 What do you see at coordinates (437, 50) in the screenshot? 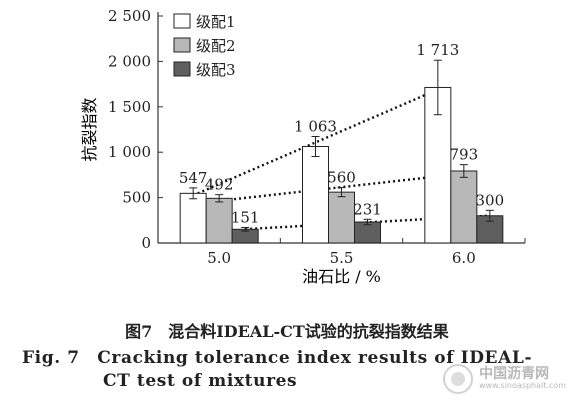
I see `data-label: 1 713` at bounding box center [437, 50].